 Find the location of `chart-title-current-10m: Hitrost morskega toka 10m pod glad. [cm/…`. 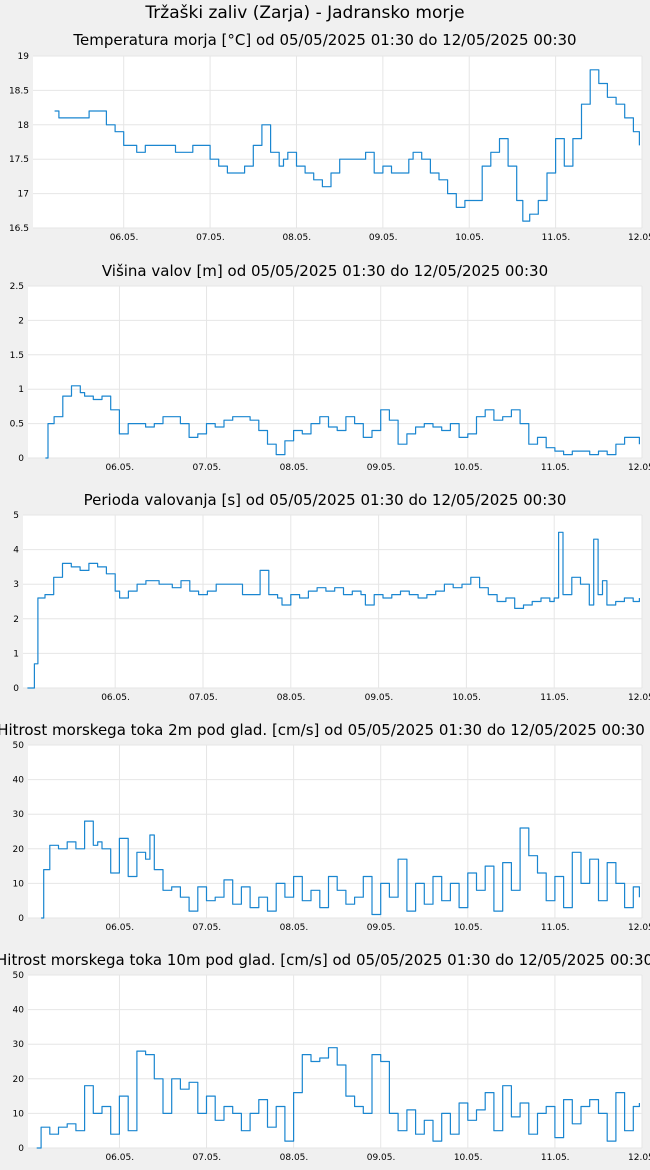

chart-title-current-10m: Hitrost morskega toka 10m pod glad. [cm/… is located at coordinates (325, 960).